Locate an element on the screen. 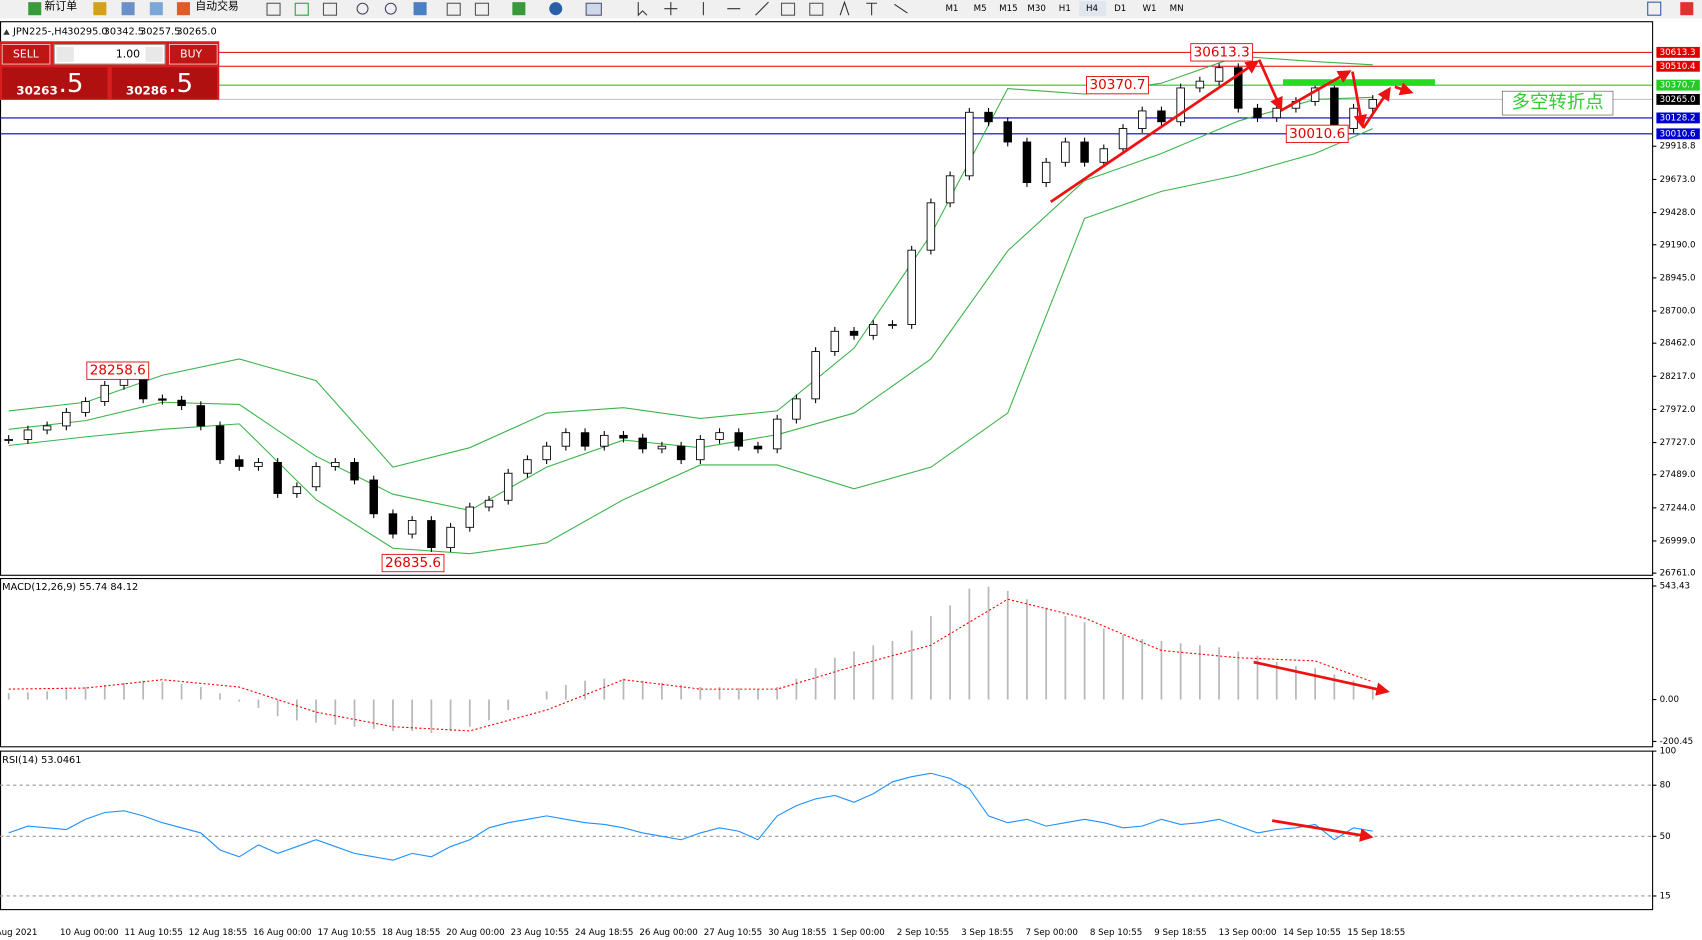  sell-price-box is located at coordinates (55, 83).